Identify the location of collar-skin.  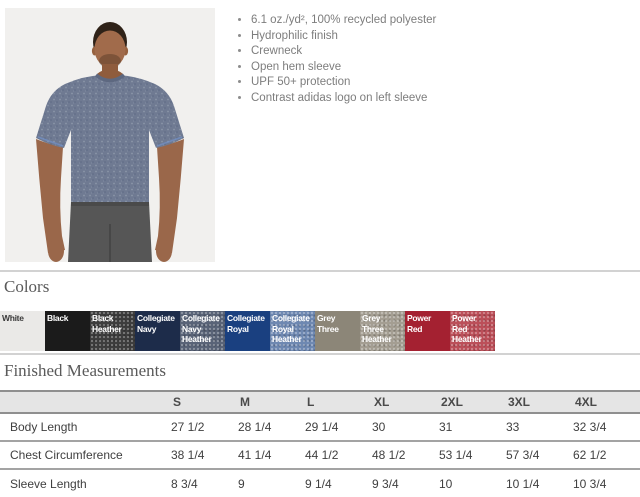
(110, 74).